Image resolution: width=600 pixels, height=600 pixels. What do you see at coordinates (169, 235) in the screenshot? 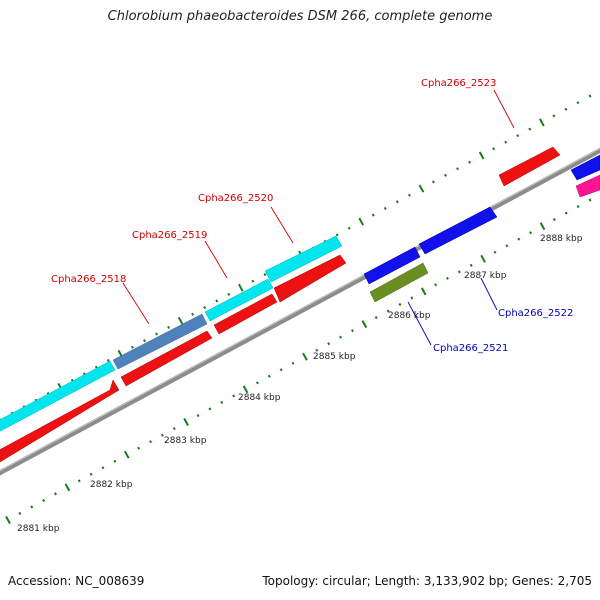
I see `gene-label-2519: Cpha266_2519` at bounding box center [169, 235].